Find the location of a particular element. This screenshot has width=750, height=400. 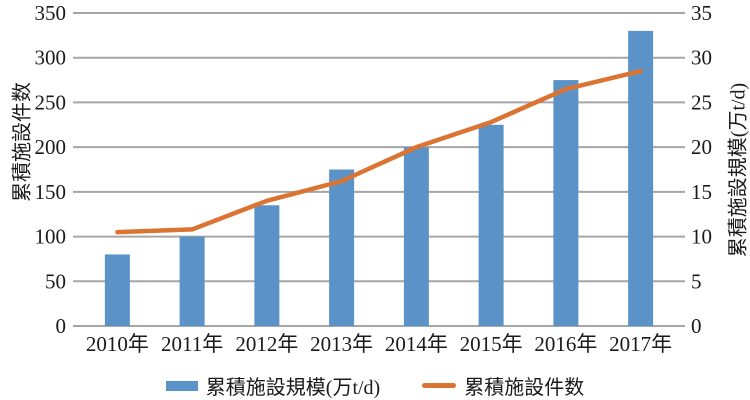

legend: 累積施設規模(万t/d) 累積施設件数 is located at coordinates (375, 385).